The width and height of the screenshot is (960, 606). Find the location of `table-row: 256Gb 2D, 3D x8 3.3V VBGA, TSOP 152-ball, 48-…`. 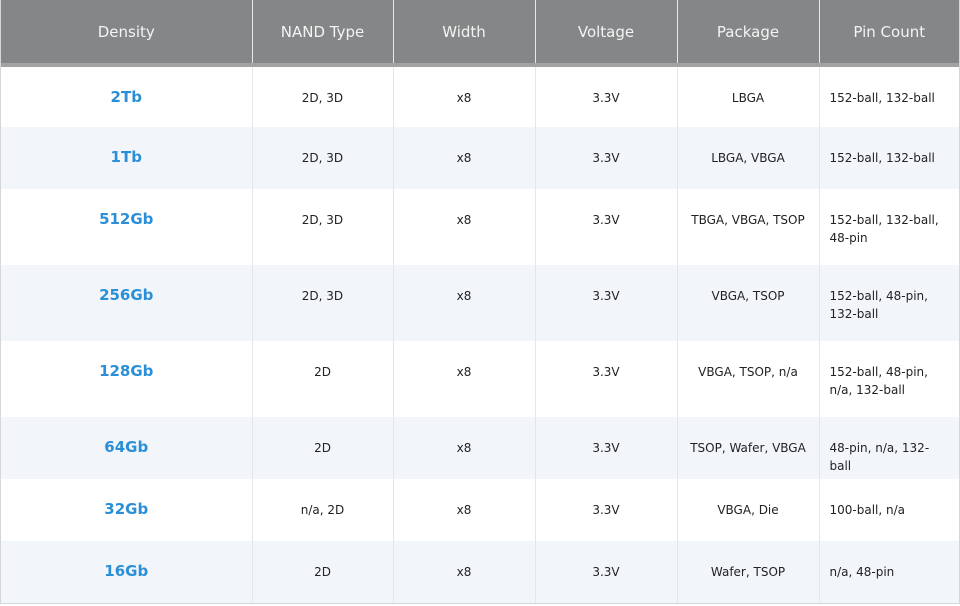

table-row: 256Gb 2D, 3D x8 3.3V VBGA, TSOP 152-ball, 48-… is located at coordinates (480, 303).